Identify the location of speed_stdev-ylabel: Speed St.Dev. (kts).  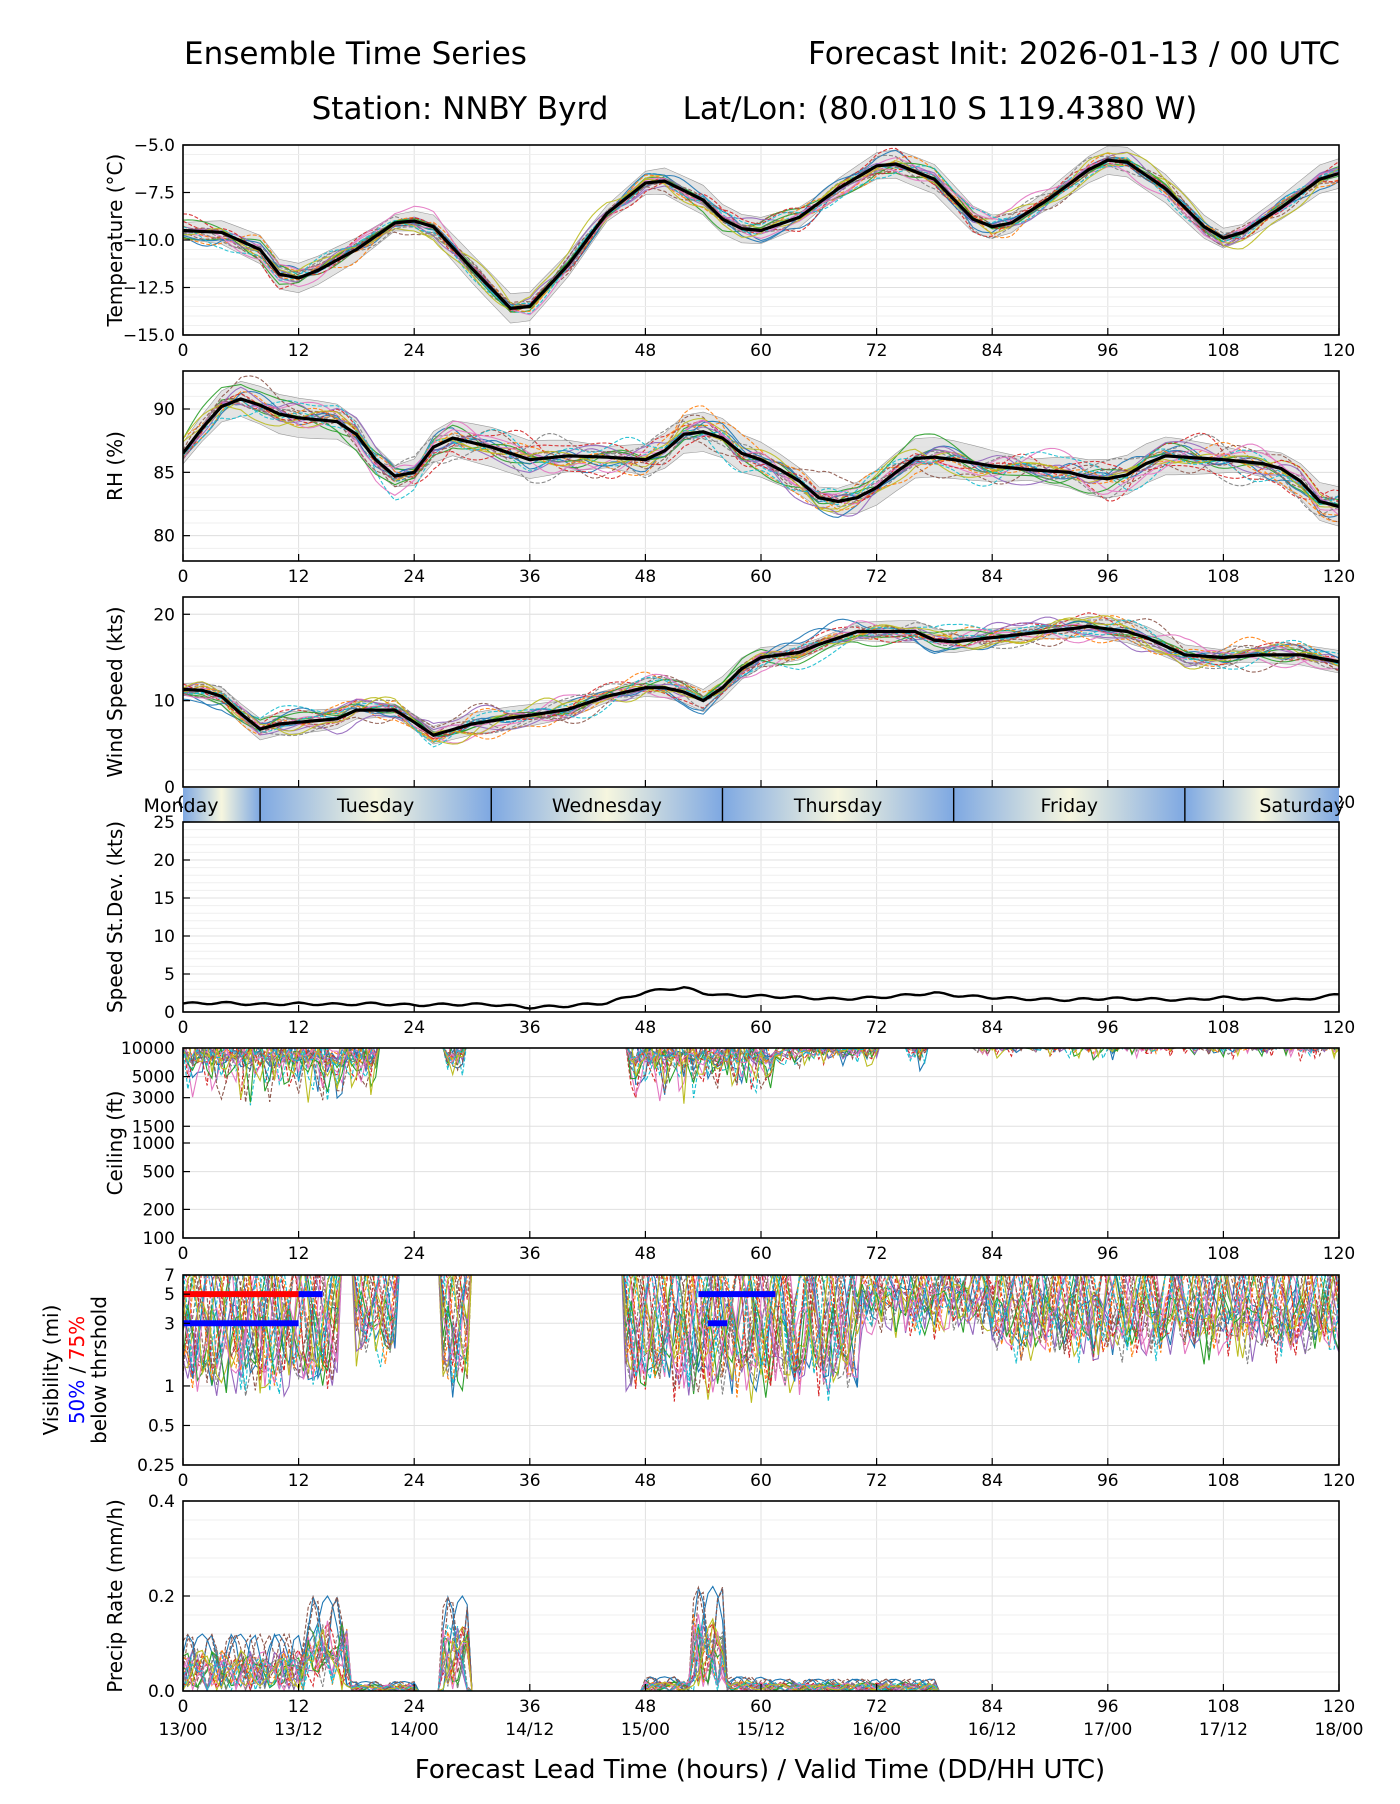
(115, 917).